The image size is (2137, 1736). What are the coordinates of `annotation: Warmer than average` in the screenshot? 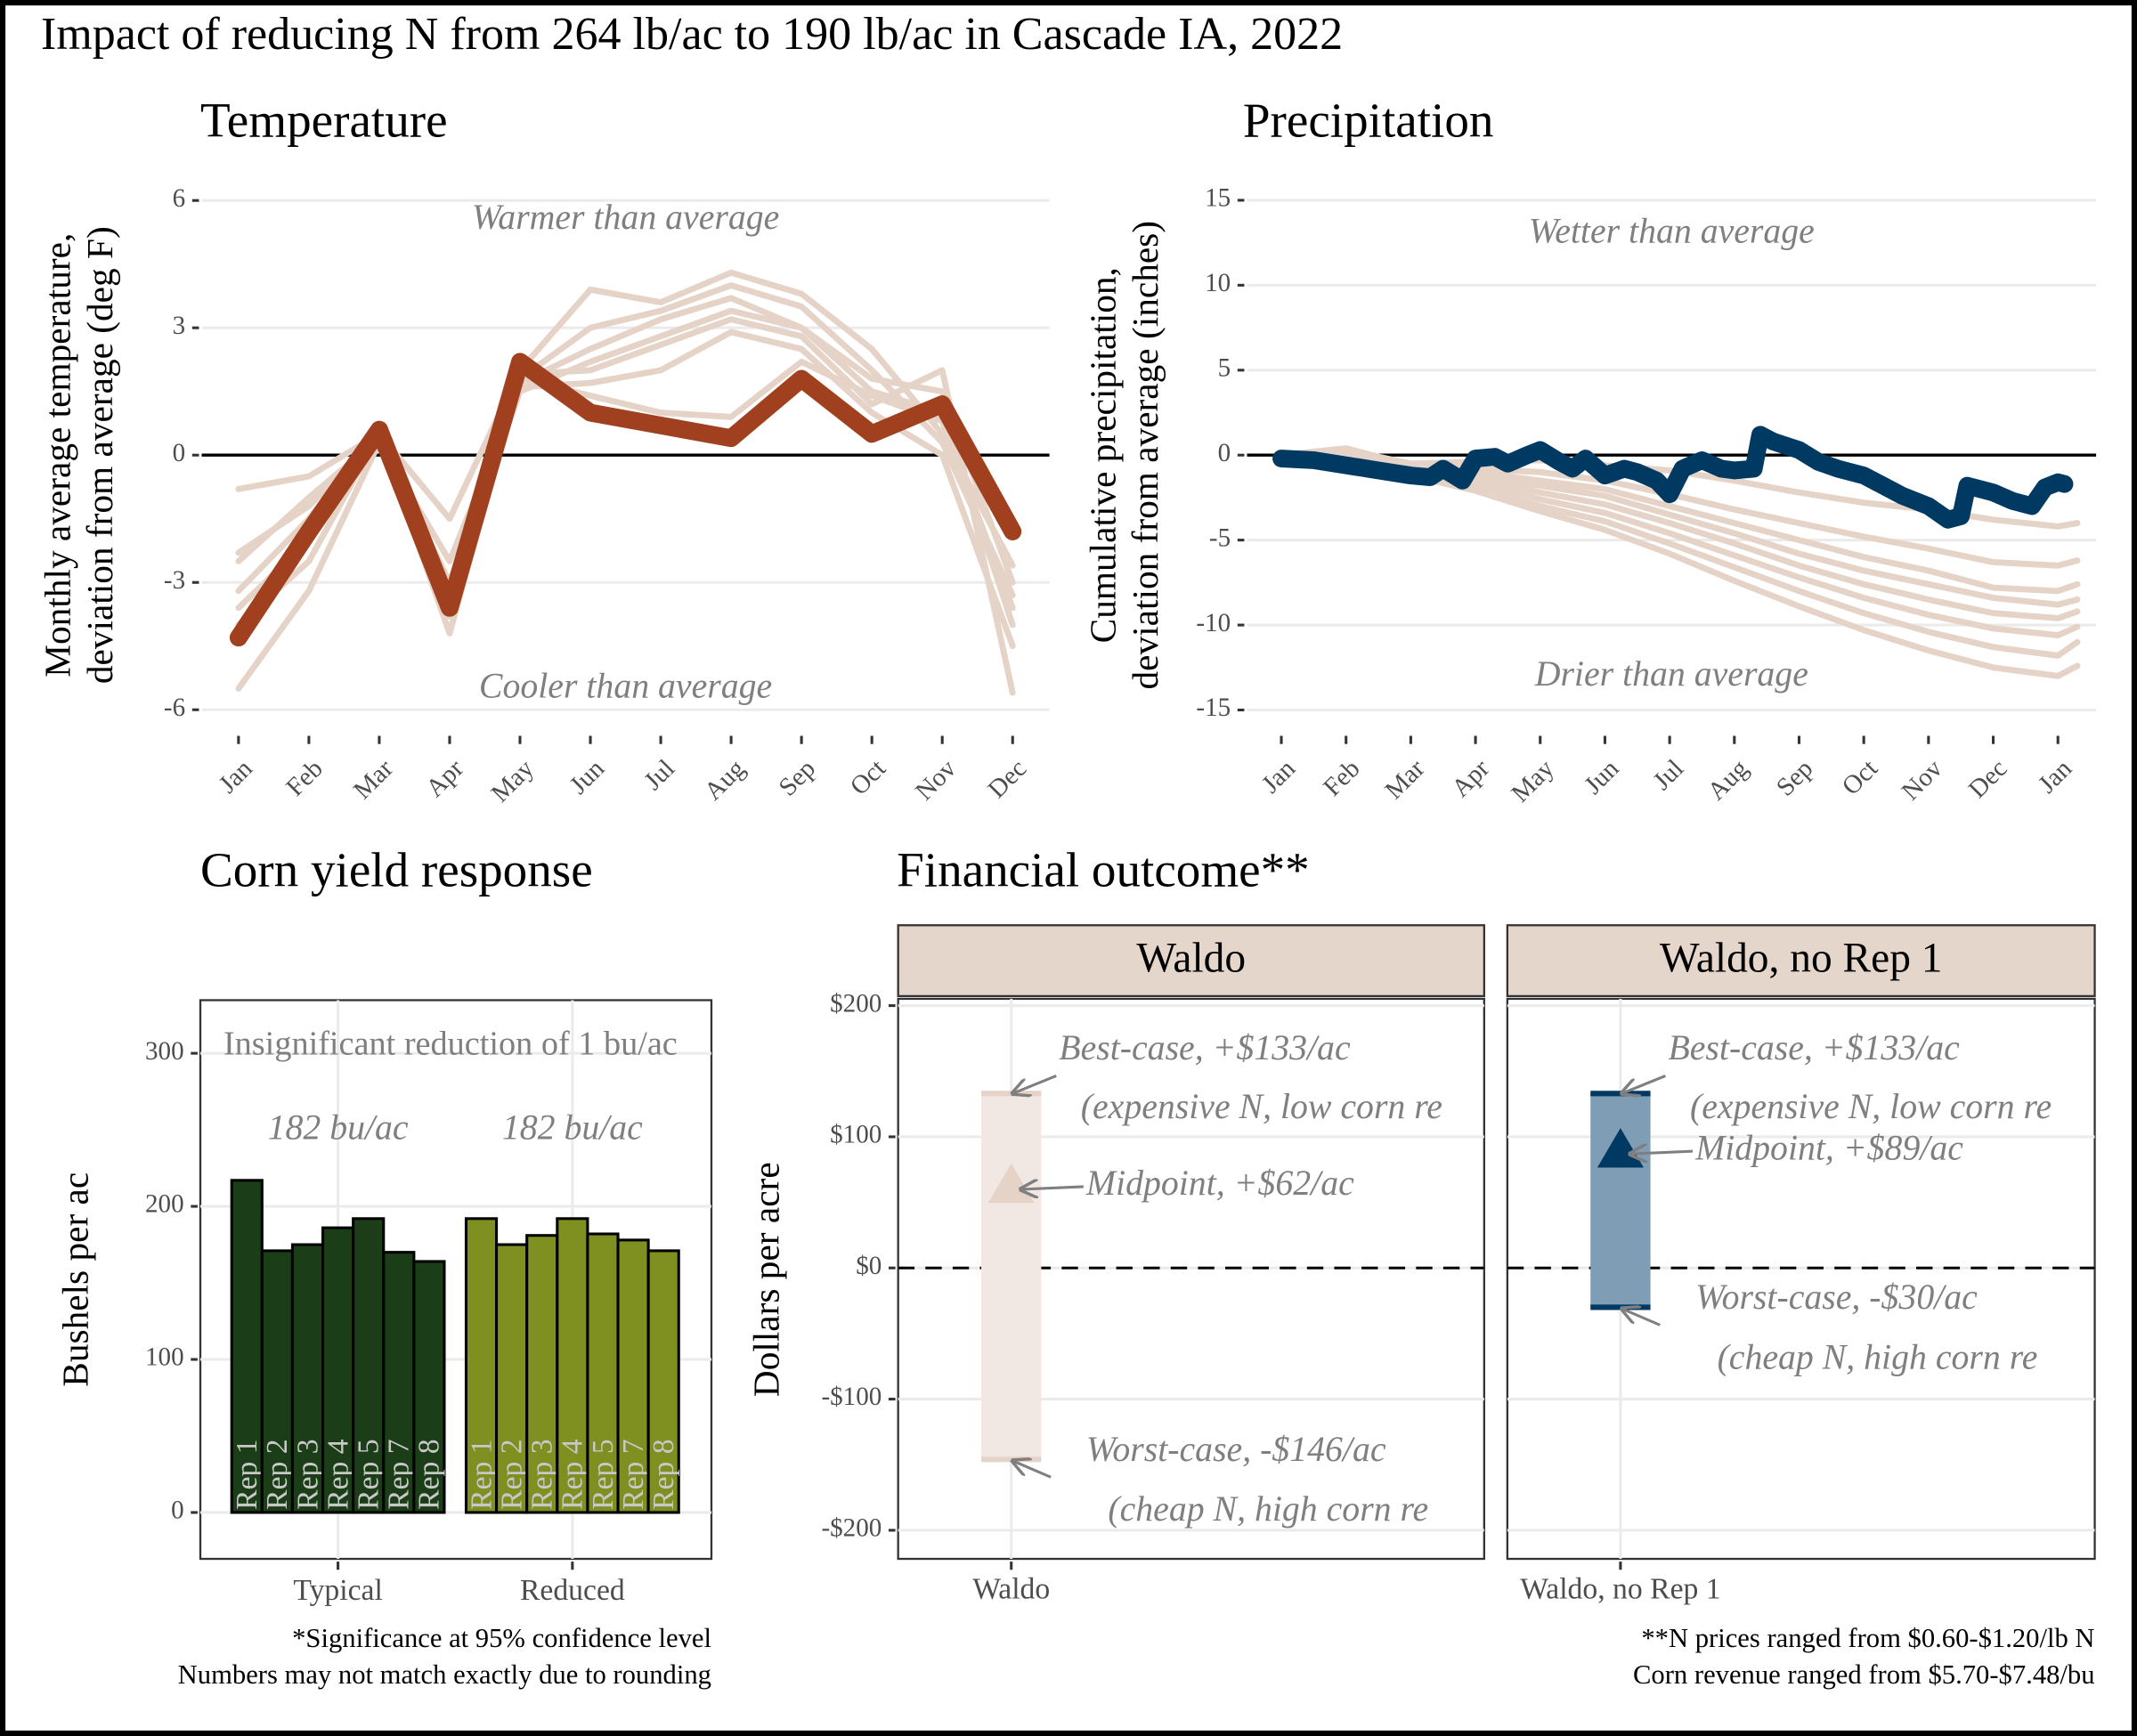 It's located at (625, 217).